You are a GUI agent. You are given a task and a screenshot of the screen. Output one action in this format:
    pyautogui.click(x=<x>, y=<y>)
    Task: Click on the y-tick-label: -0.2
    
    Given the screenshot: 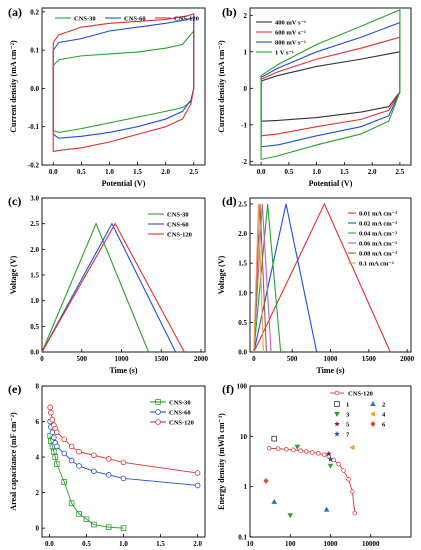 What is the action you would take?
    pyautogui.click(x=34, y=166)
    